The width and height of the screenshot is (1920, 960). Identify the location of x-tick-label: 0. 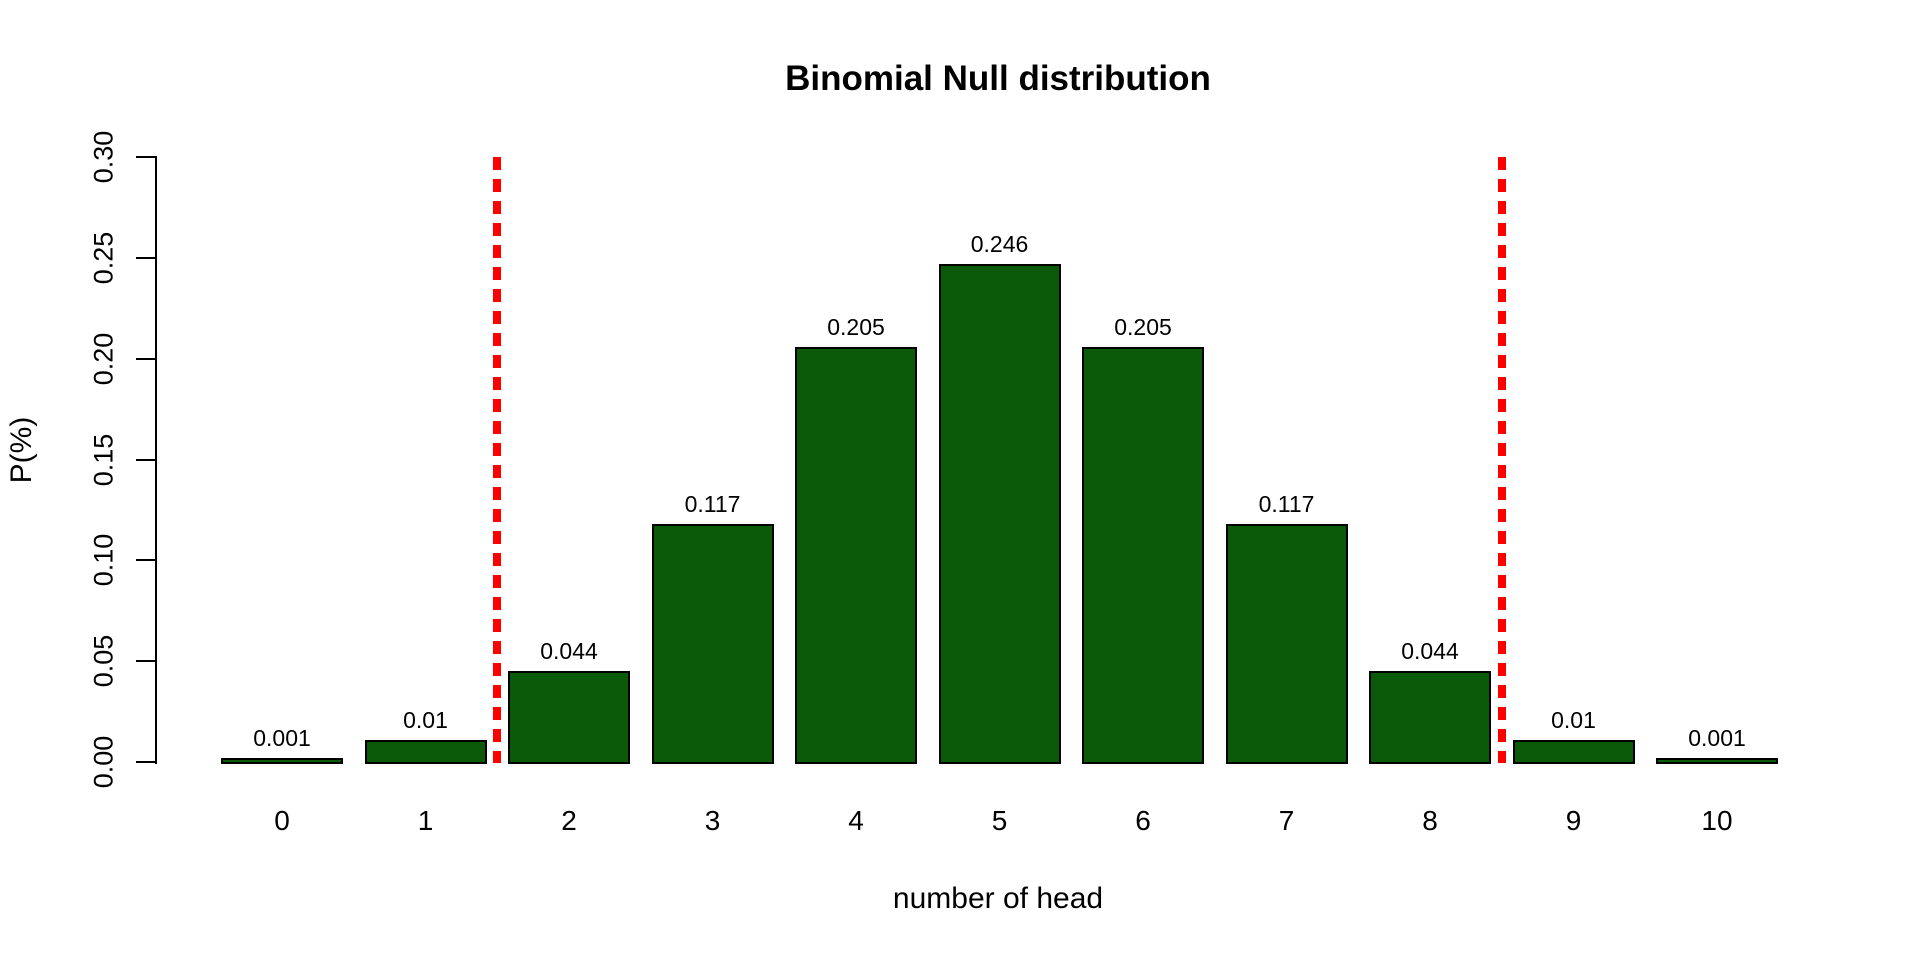
(282, 820).